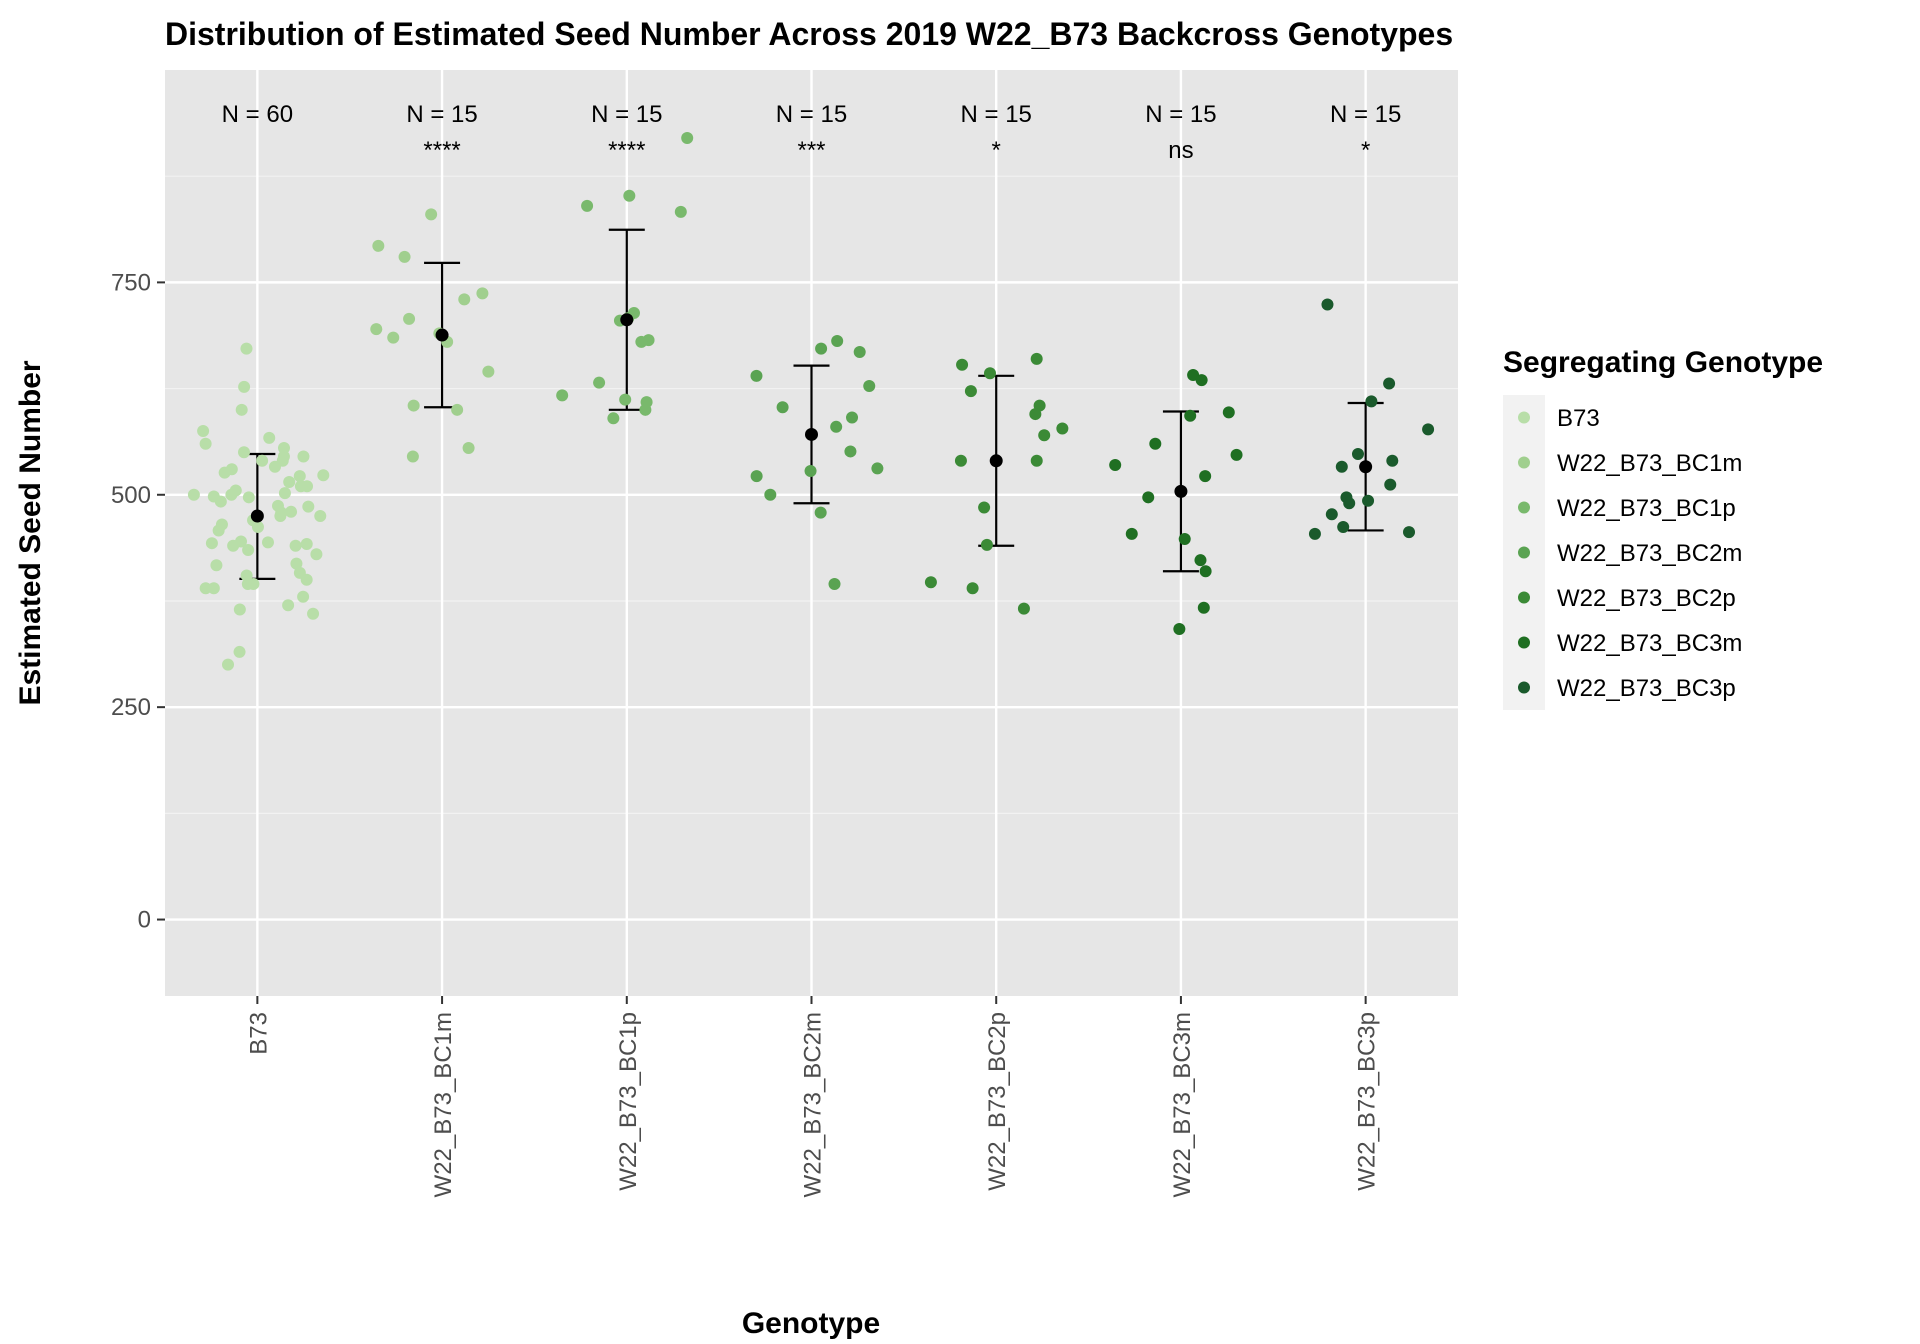 The image size is (1920, 1344). What do you see at coordinates (144, 920) in the screenshot?
I see `y-tick-label: 0` at bounding box center [144, 920].